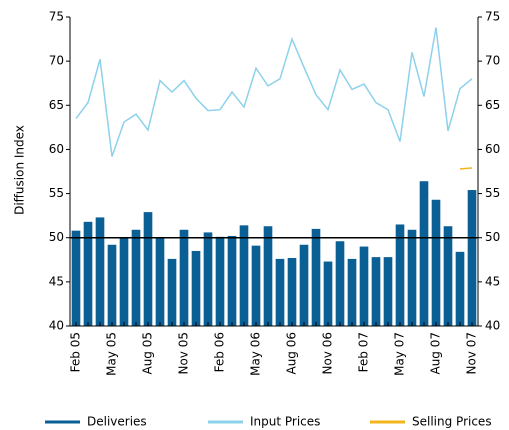  Describe the element at coordinates (492, 193) in the screenshot. I see `y2-tick-label: 55` at that location.